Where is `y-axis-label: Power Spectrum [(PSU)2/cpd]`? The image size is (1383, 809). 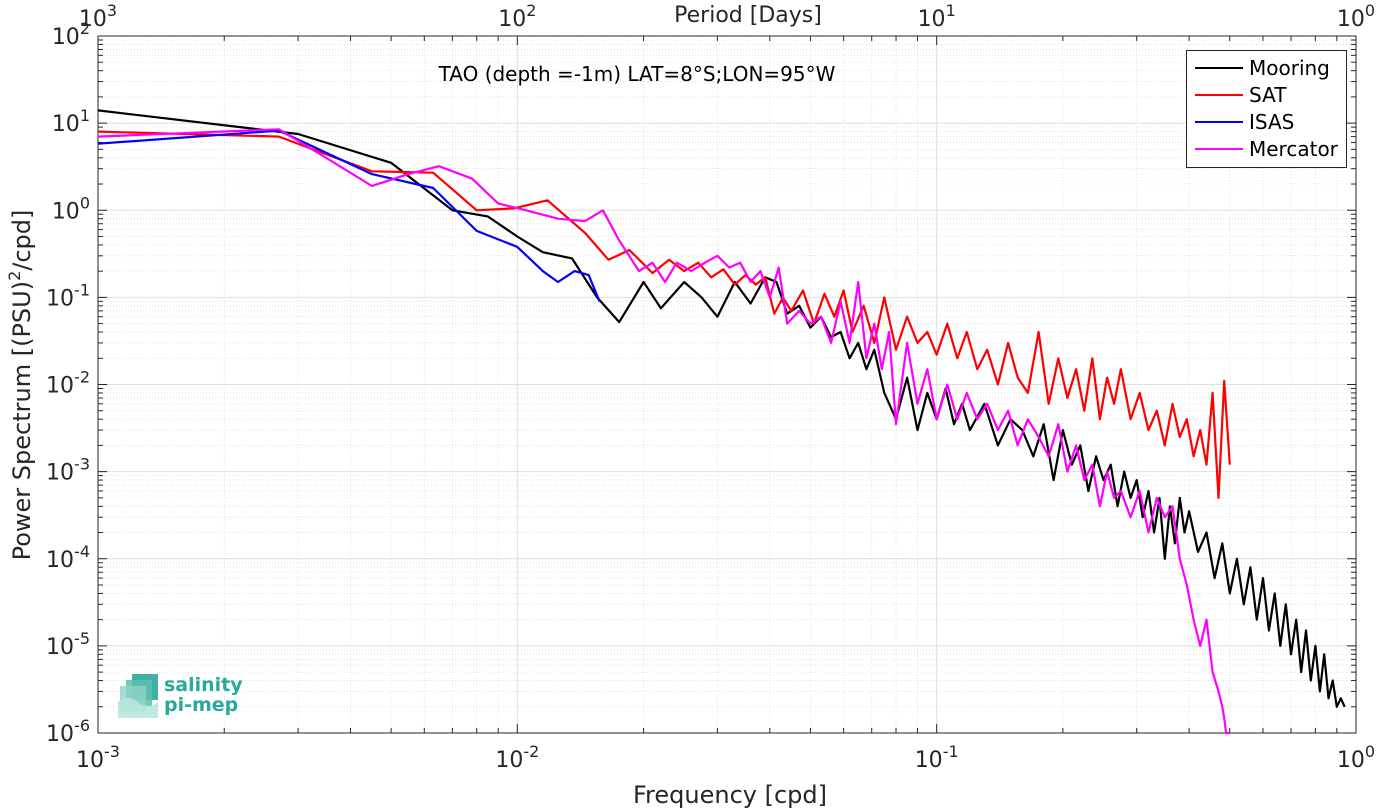 y-axis-label: Power Spectrum [(PSU)2/cpd] is located at coordinates (20, 385).